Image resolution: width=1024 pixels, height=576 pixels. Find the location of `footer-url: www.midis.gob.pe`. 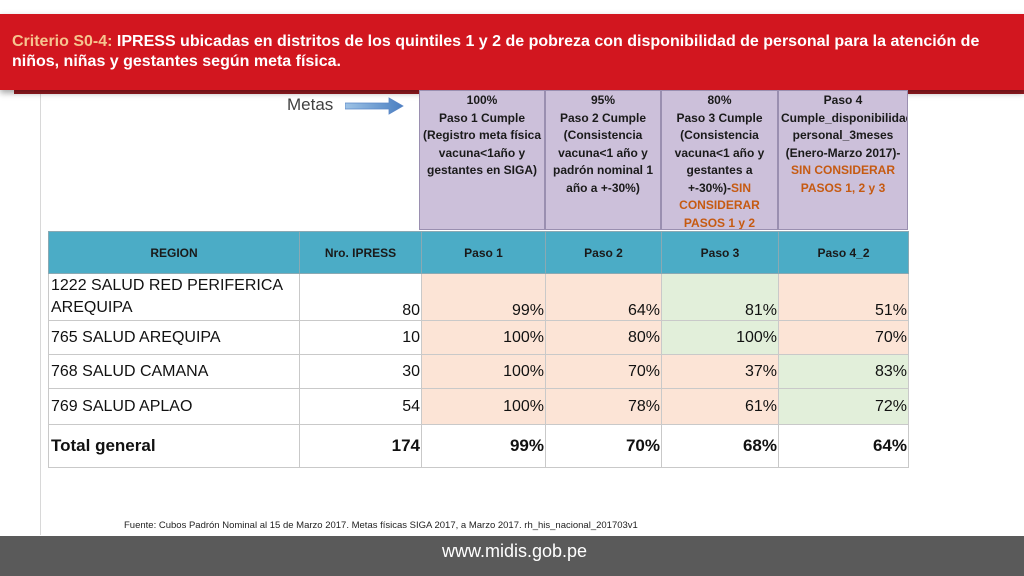

footer-url: www.midis.gob.pe is located at coordinates (515, 551).